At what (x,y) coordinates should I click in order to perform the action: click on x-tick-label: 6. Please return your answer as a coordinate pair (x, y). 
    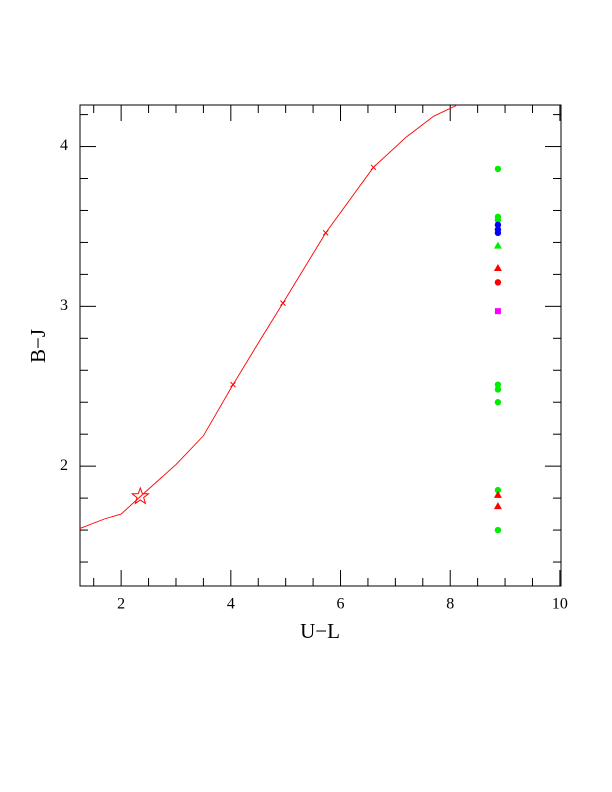
    Looking at the image, I should click on (341, 604).